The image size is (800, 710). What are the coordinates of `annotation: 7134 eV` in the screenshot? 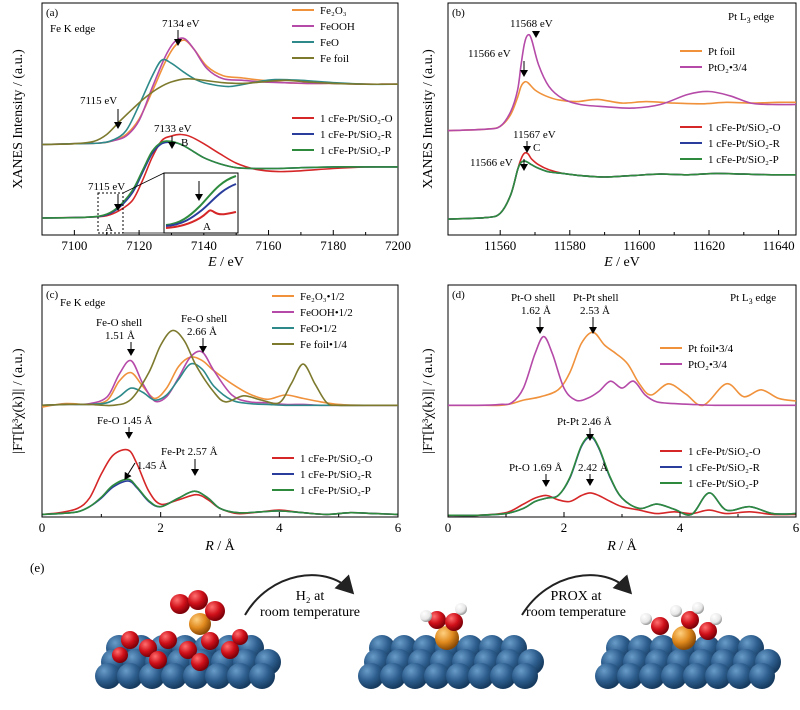 It's located at (181, 24).